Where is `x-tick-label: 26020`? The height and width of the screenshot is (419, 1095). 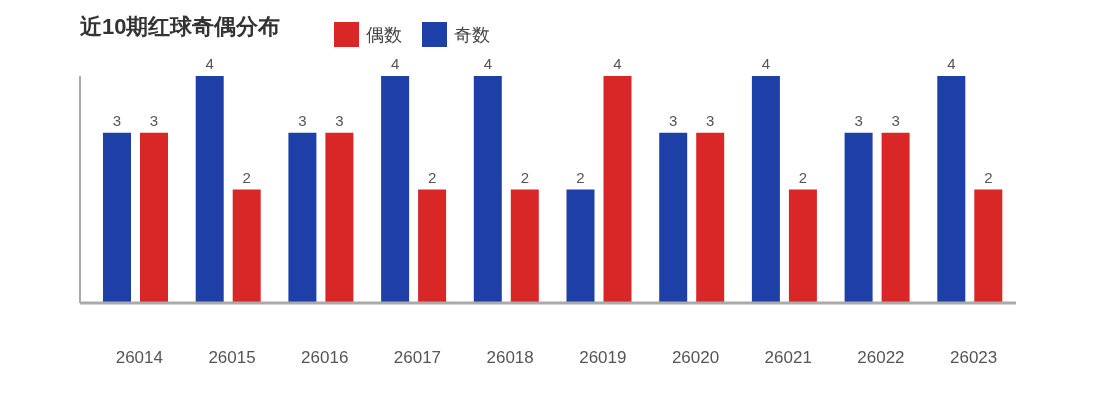
x-tick-label: 26020 is located at coordinates (695, 357).